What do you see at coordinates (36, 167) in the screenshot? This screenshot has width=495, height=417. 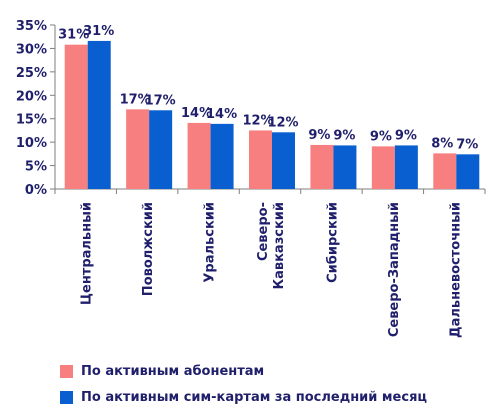 I see `y-tick-label: 5%` at bounding box center [36, 167].